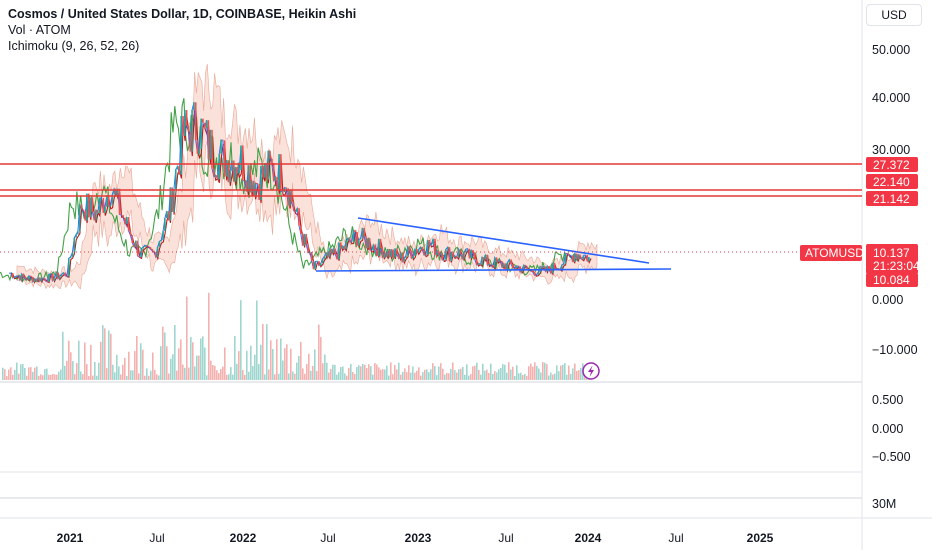  What do you see at coordinates (892, 181) in the screenshot?
I see `price-tag-level-2: 22.140` at bounding box center [892, 181].